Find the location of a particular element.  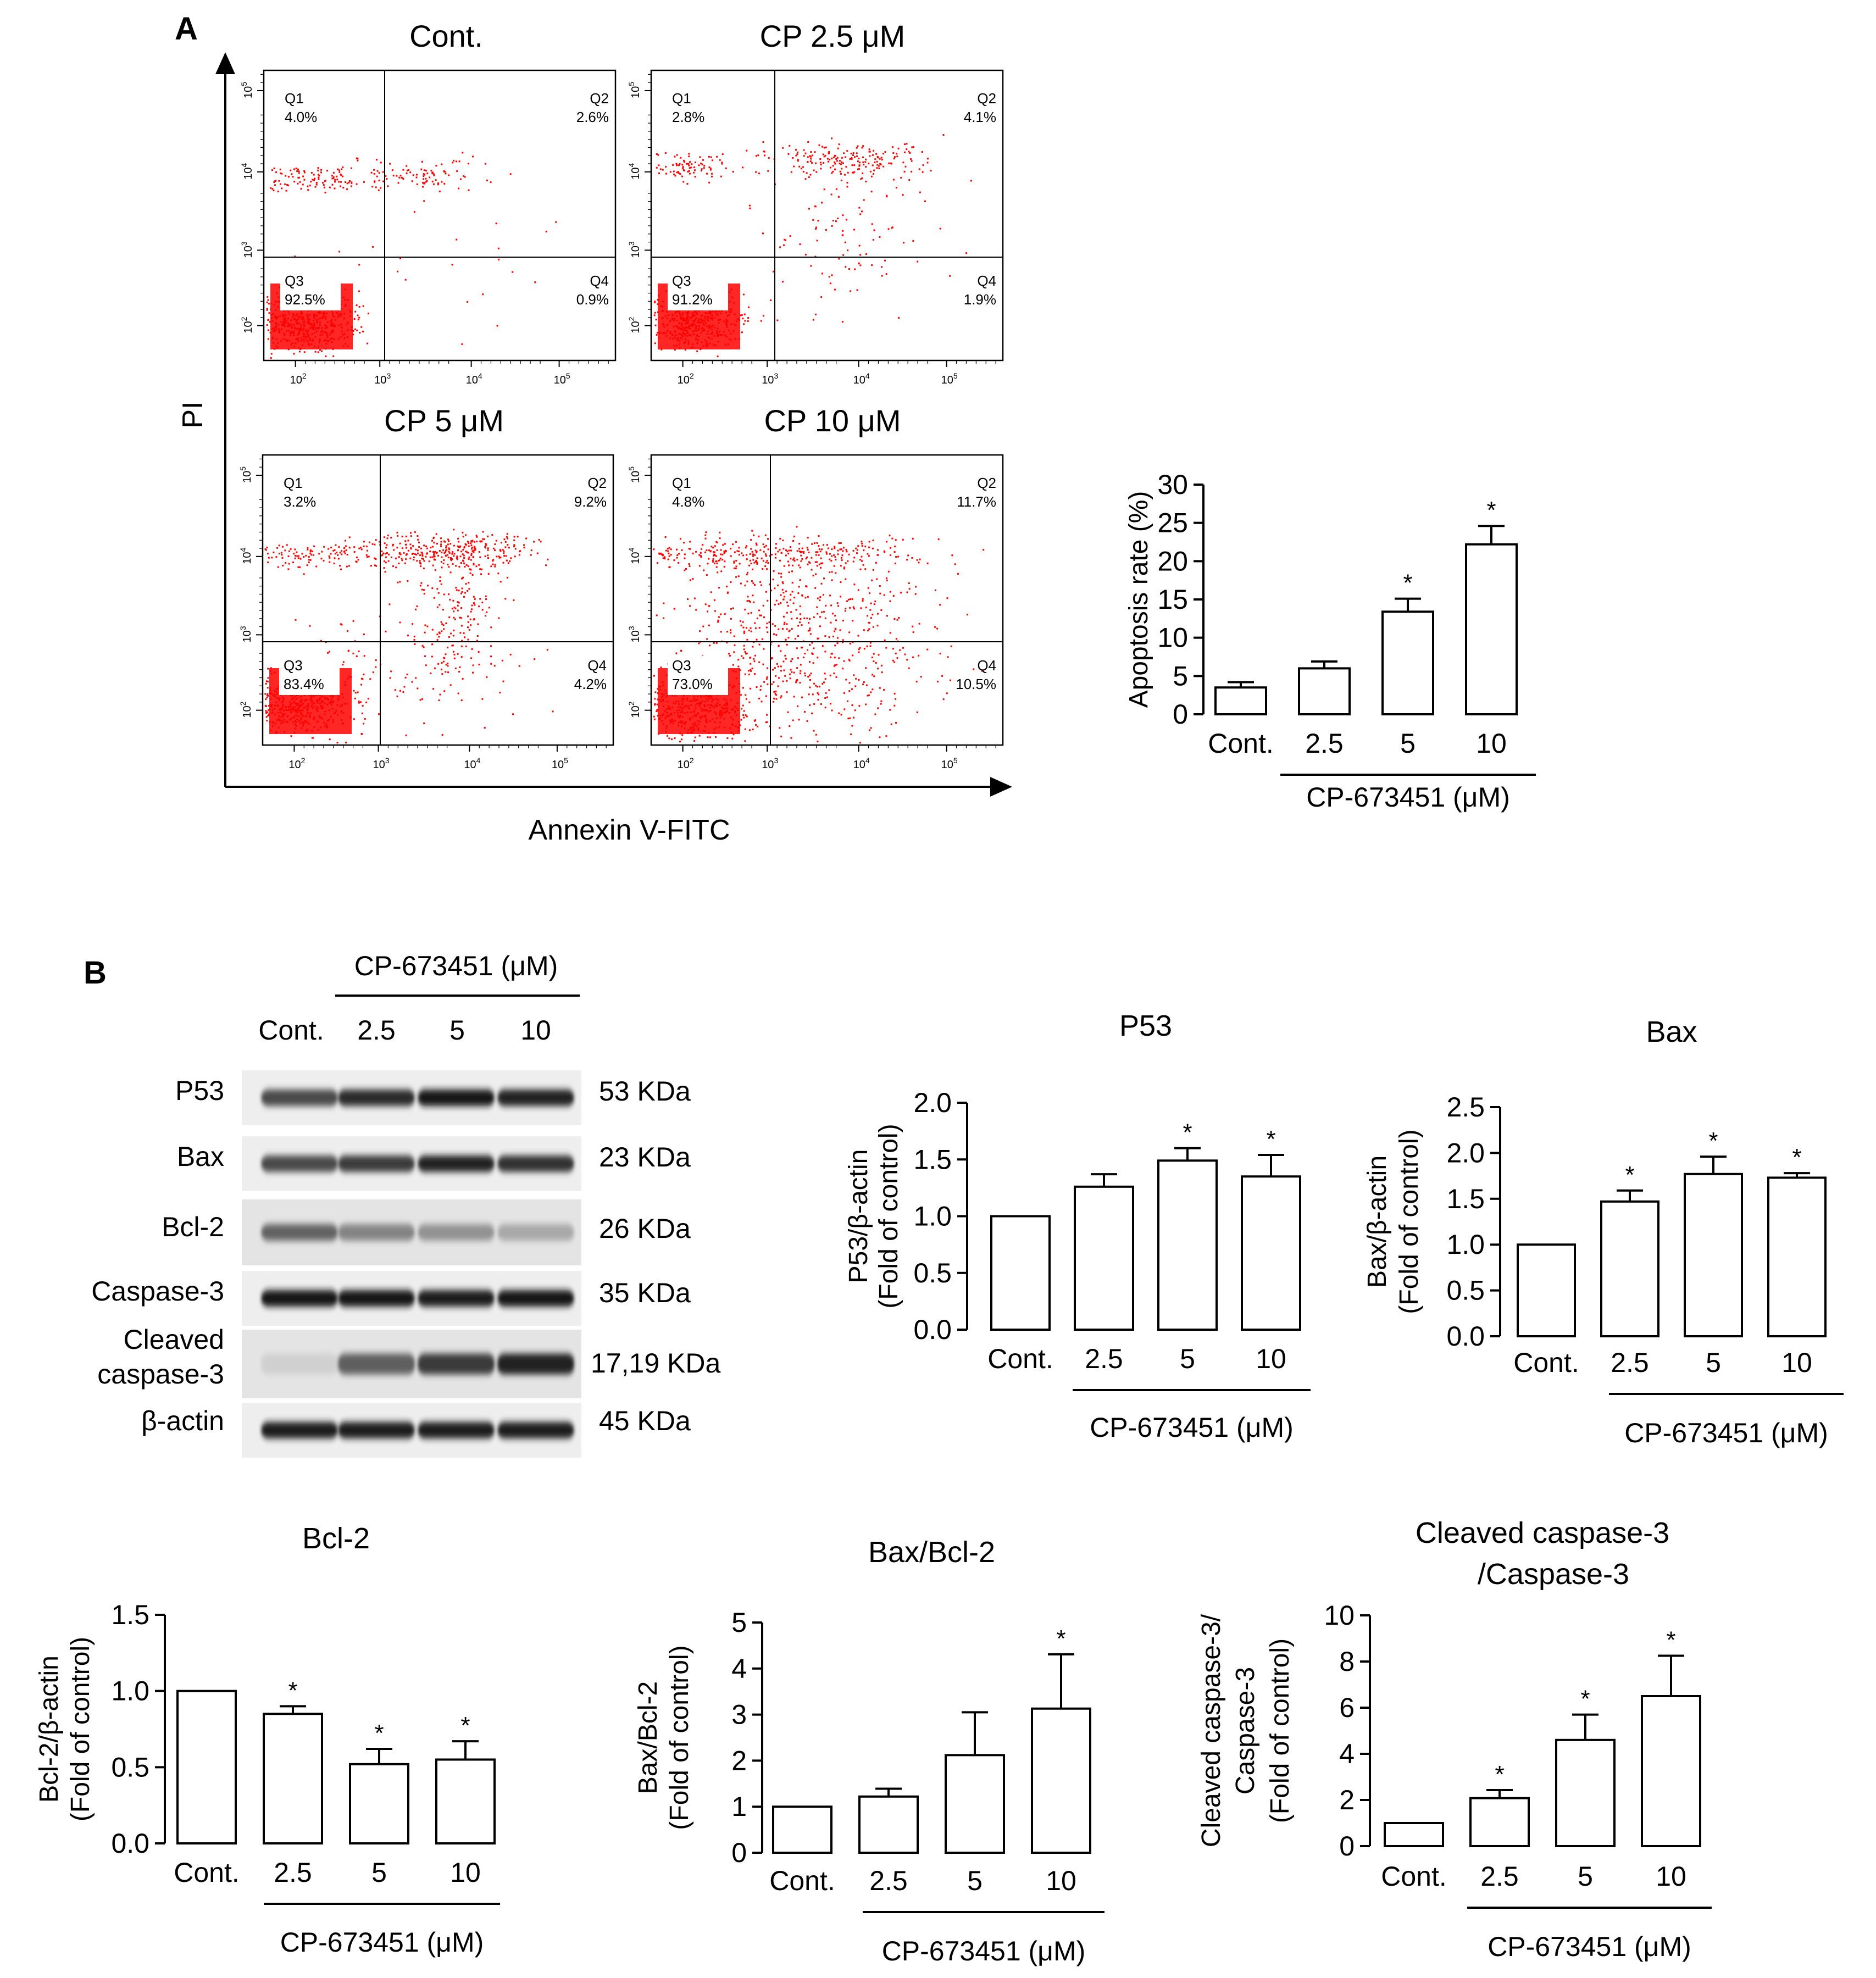

chart-y-label-line2: (Fold of control) is located at coordinates (889, 1216).